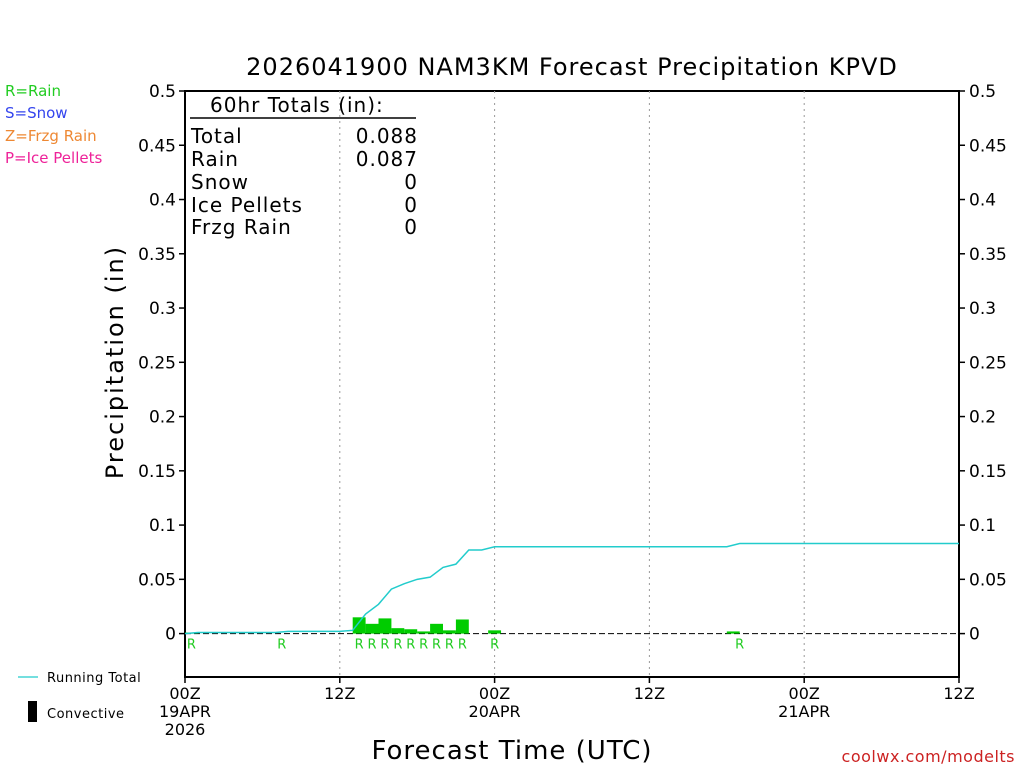  What do you see at coordinates (162, 526) in the screenshot?
I see `y-tick-label-left: 0.1` at bounding box center [162, 526].